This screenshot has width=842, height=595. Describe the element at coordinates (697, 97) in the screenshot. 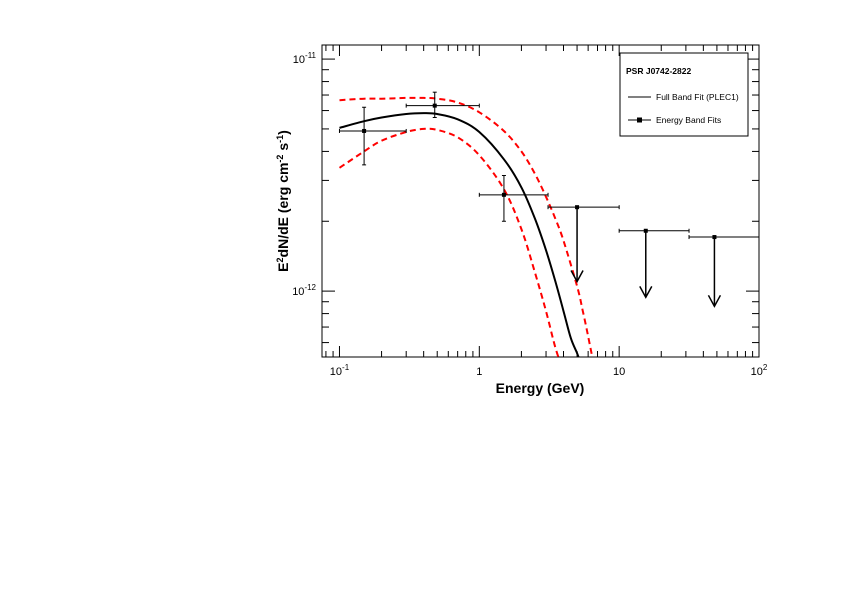

I see `legend-entry-model: Full Band Fit (PLEC1)` at that location.